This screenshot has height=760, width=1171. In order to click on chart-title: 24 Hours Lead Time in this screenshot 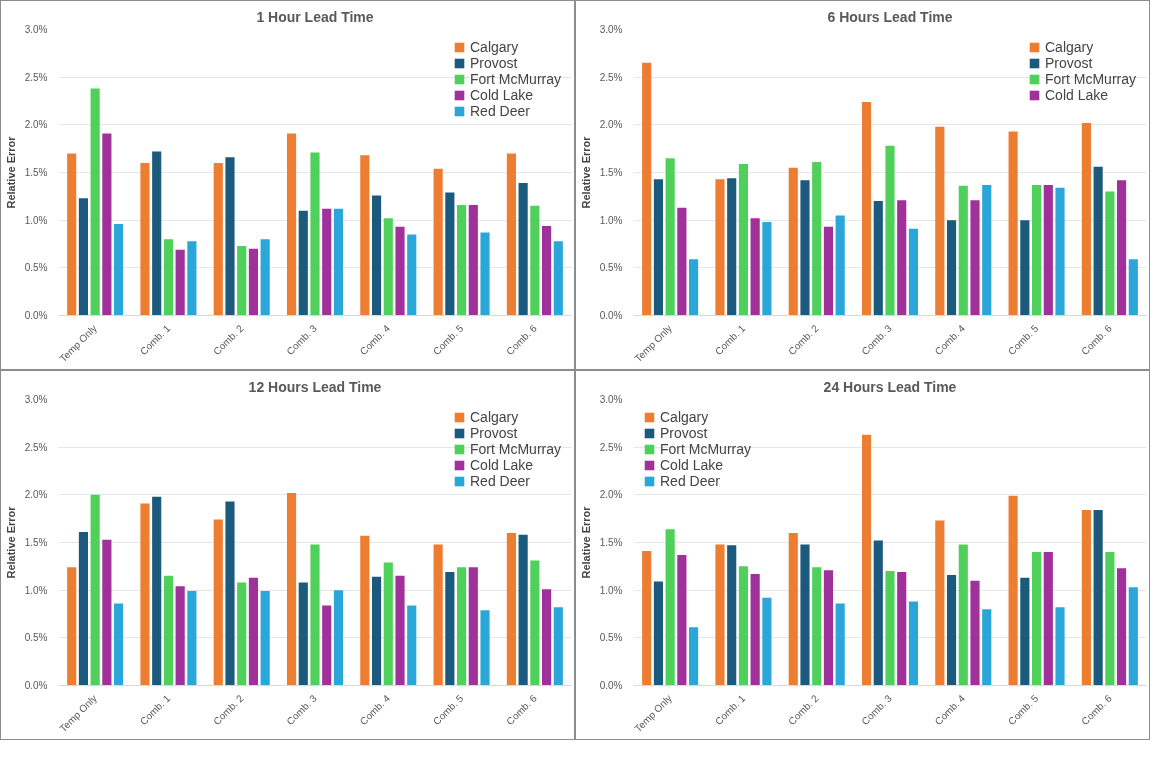, I will do `click(890, 386)`.